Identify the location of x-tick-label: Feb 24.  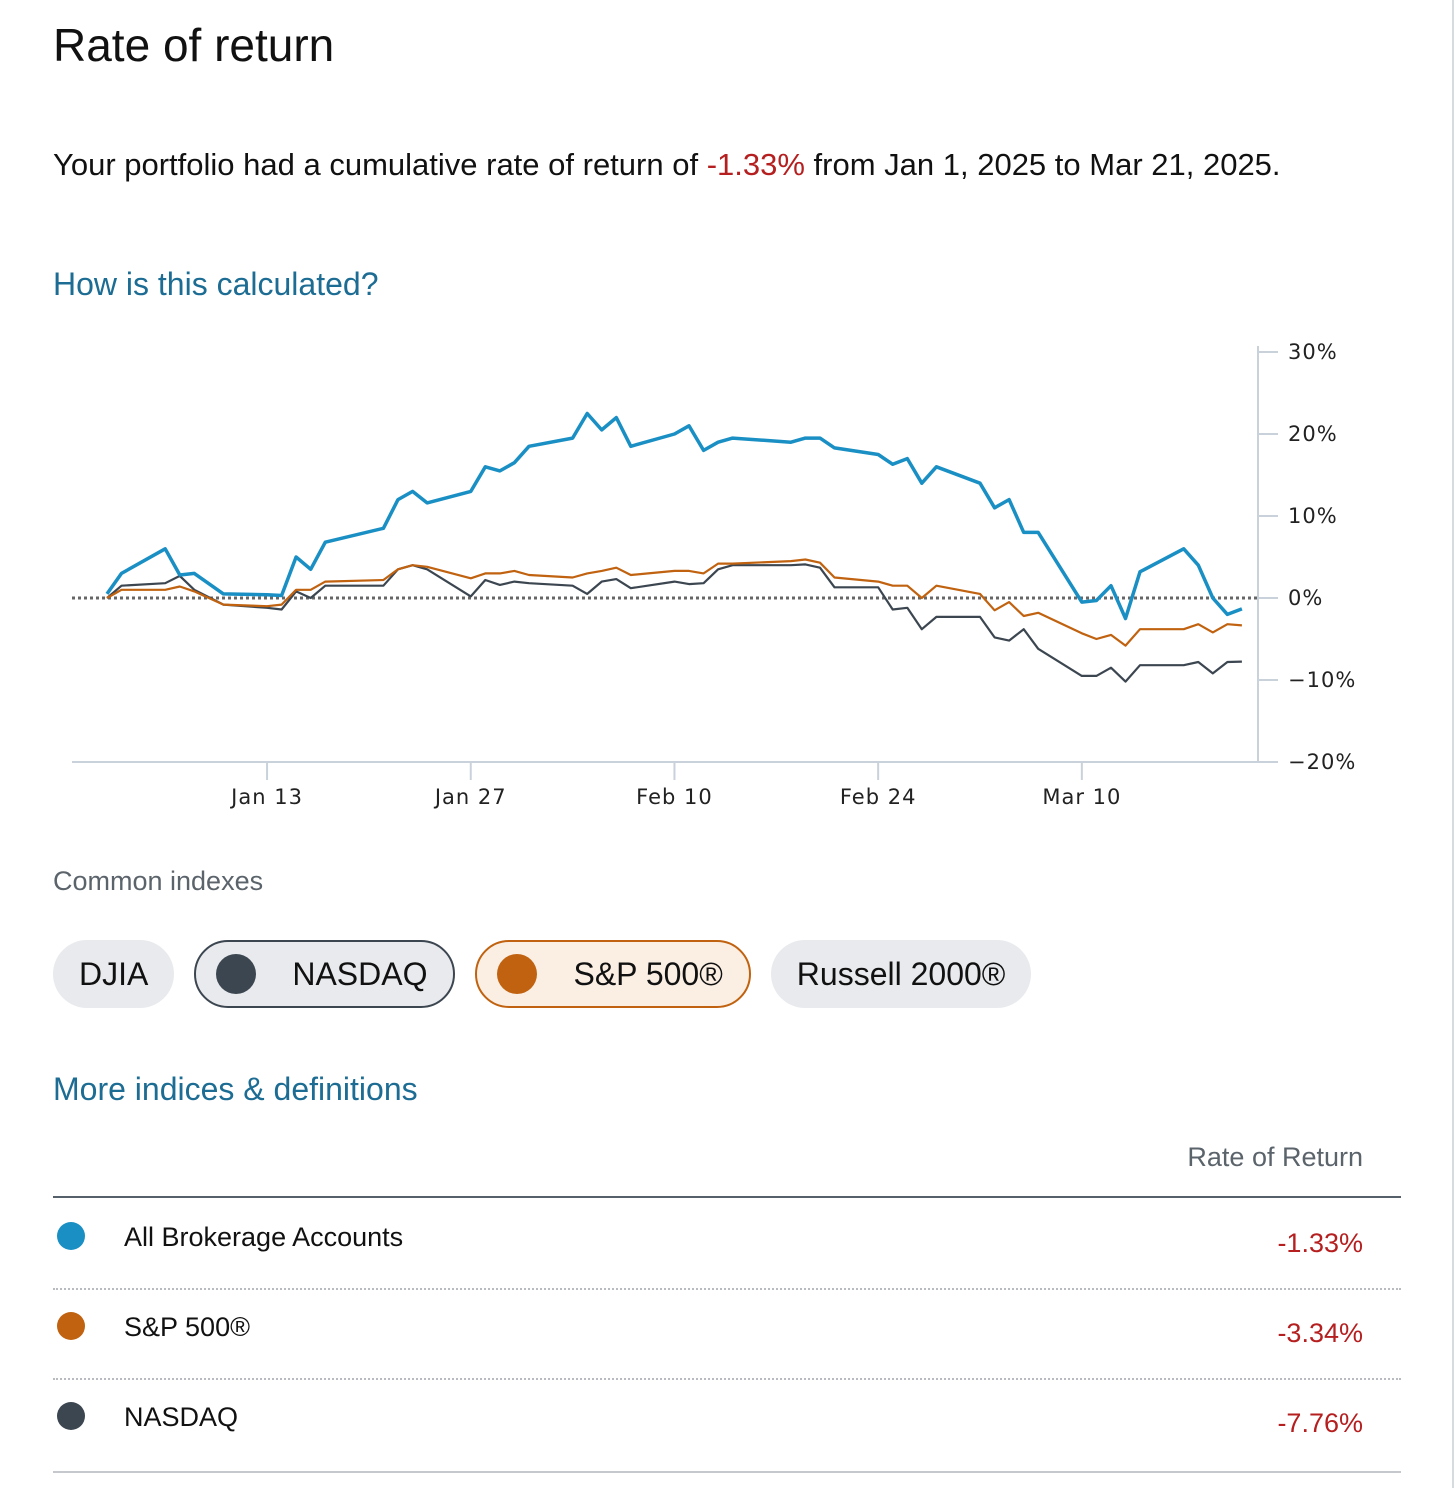
(878, 797).